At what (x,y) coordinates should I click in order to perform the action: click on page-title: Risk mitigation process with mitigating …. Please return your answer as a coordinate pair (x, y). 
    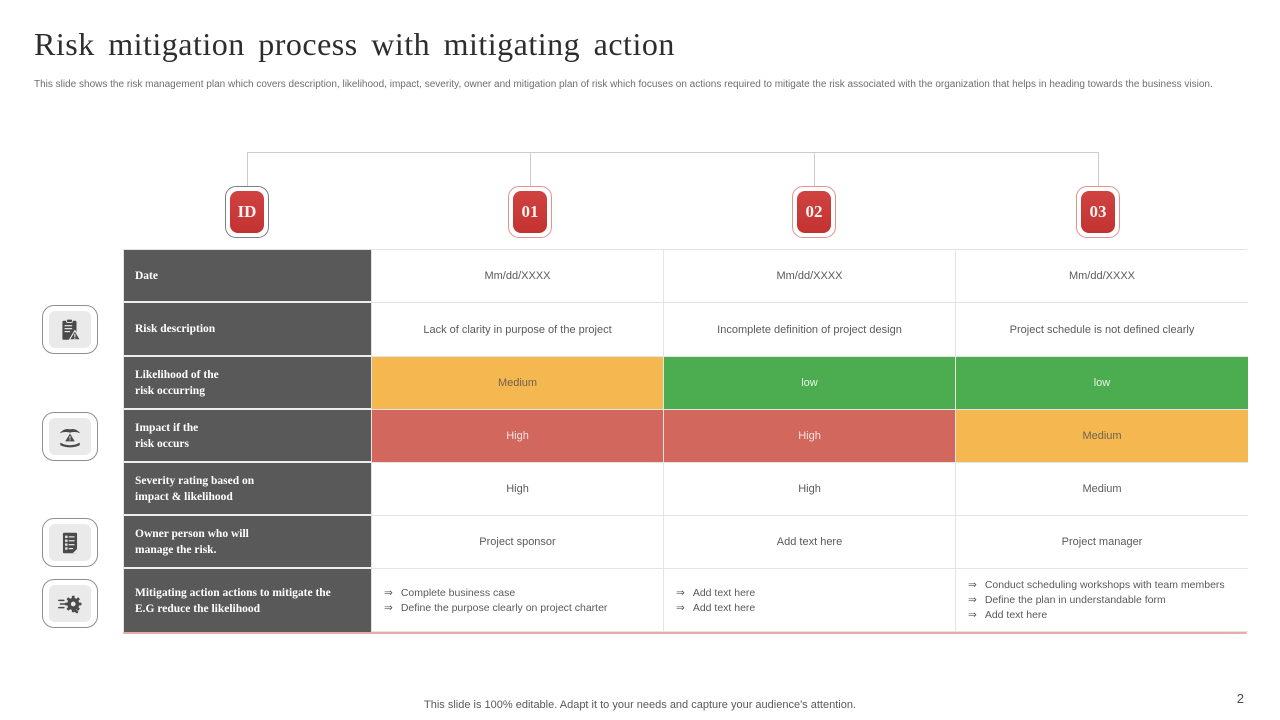
    Looking at the image, I should click on (354, 44).